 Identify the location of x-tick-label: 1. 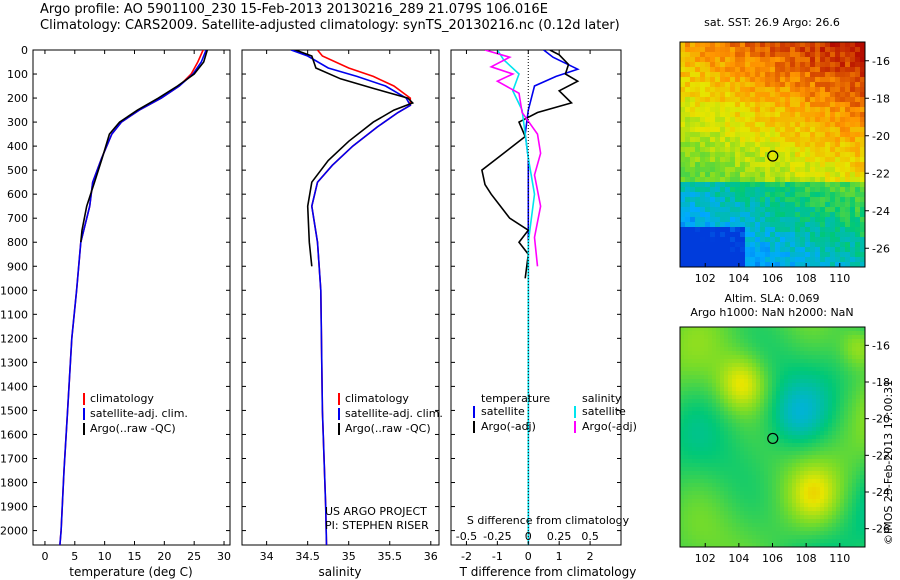
(559, 556).